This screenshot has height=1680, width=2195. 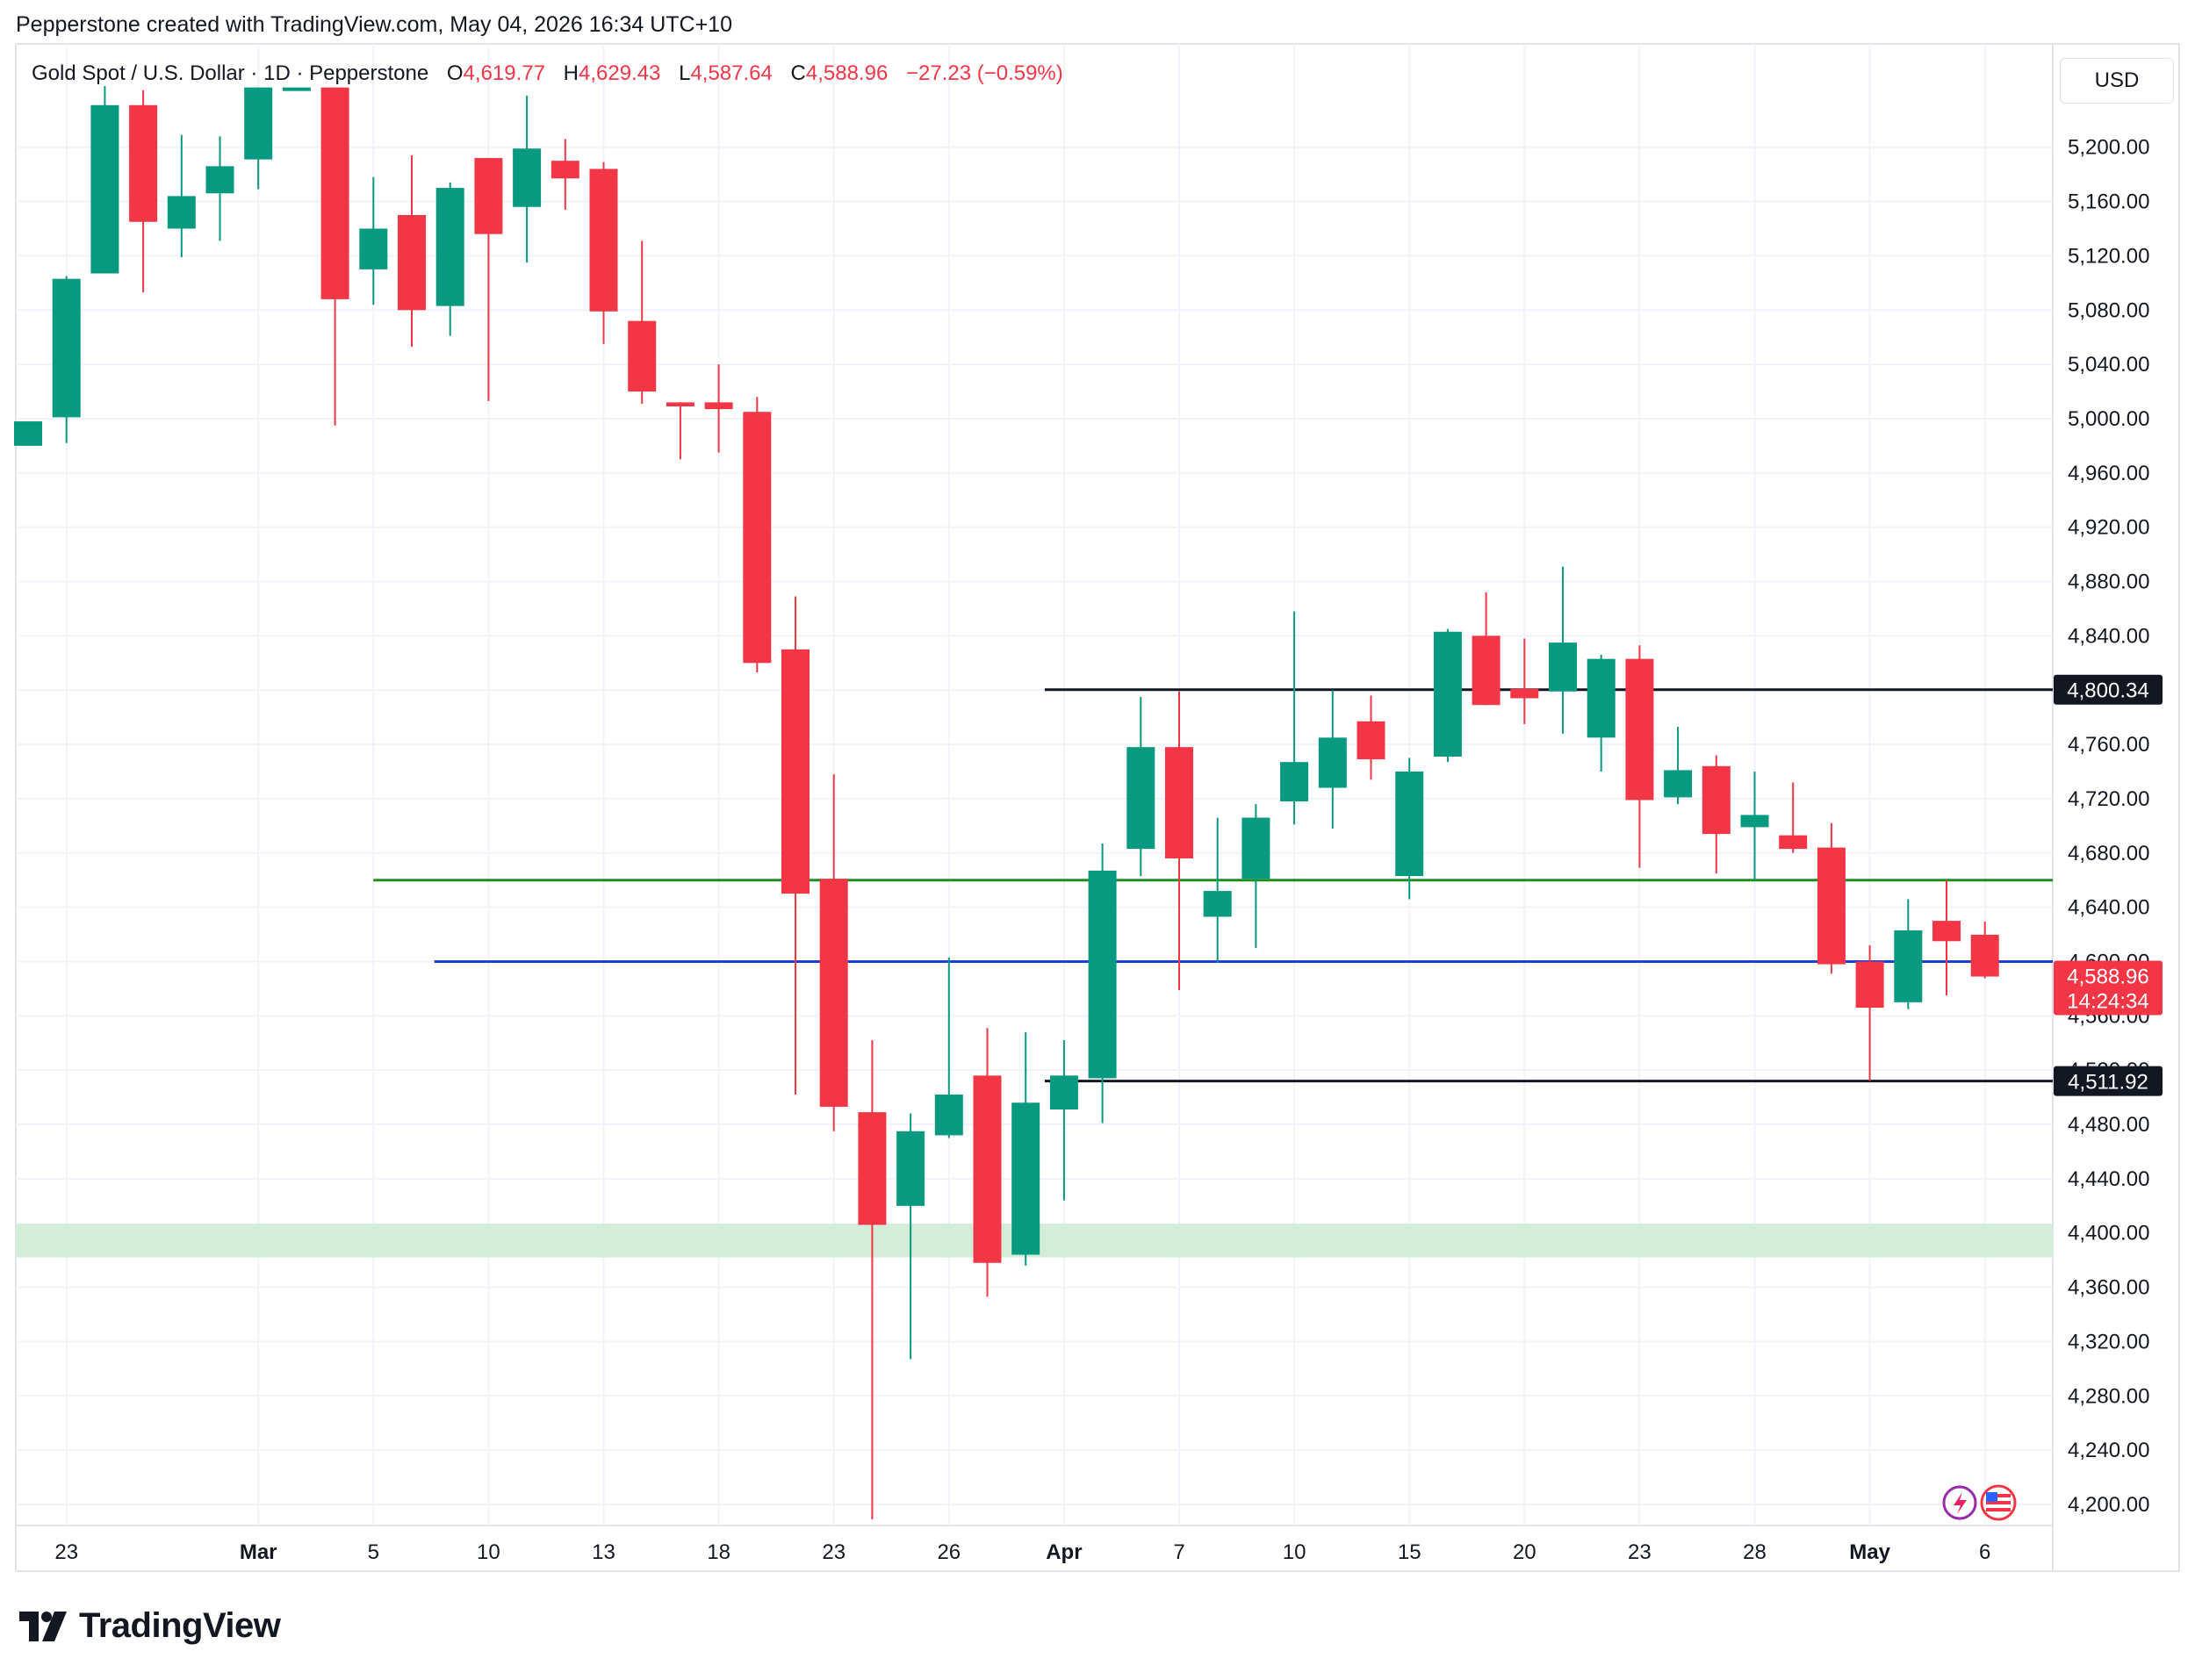 I want to click on price-tick-label: 5,120.00, so click(x=2108, y=256).